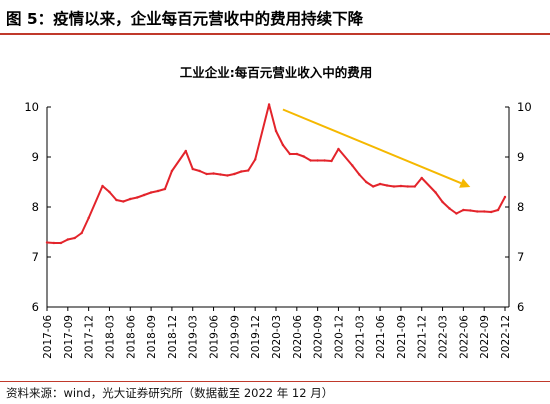  I want to click on y-tick-label-left: 8, so click(35, 207).